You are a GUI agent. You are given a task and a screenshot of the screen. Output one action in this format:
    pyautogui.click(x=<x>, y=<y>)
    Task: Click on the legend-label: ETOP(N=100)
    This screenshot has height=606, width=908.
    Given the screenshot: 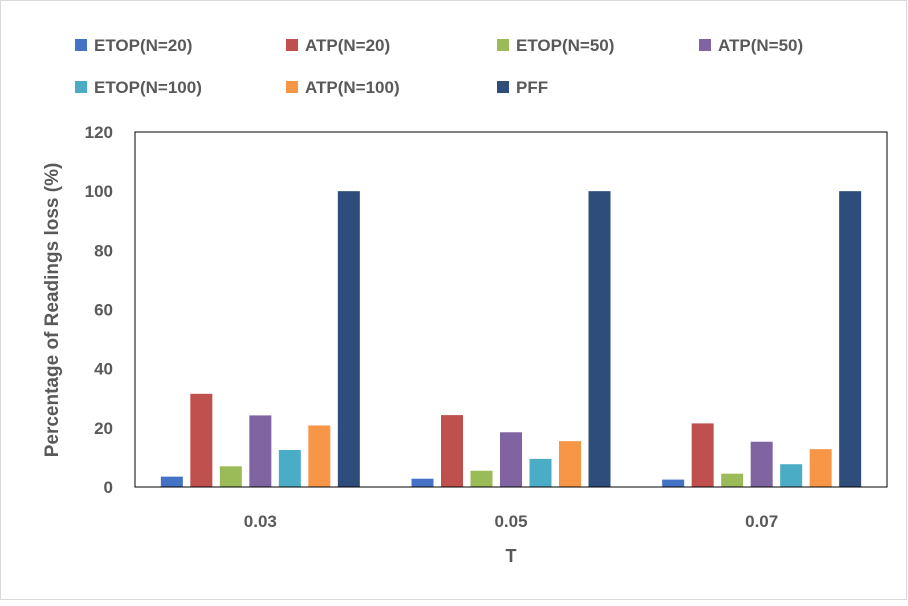 What is the action you would take?
    pyautogui.click(x=148, y=87)
    